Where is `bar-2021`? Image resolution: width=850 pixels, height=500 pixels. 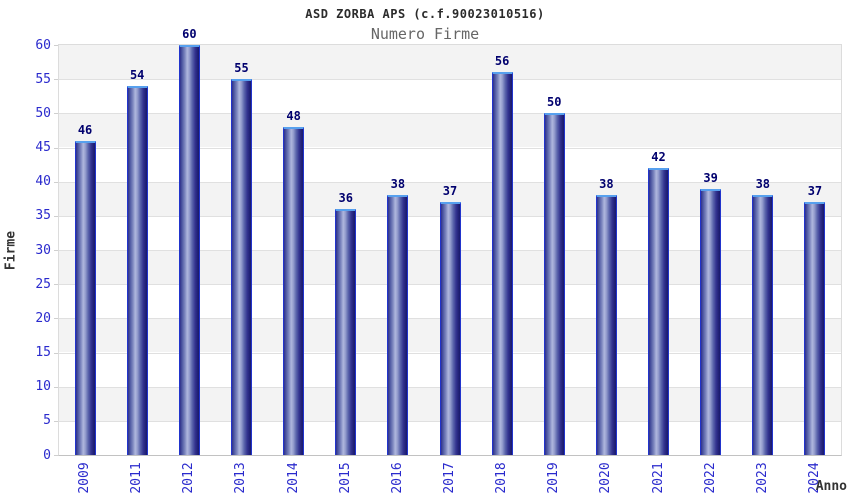 bar-2021 is located at coordinates (659, 311).